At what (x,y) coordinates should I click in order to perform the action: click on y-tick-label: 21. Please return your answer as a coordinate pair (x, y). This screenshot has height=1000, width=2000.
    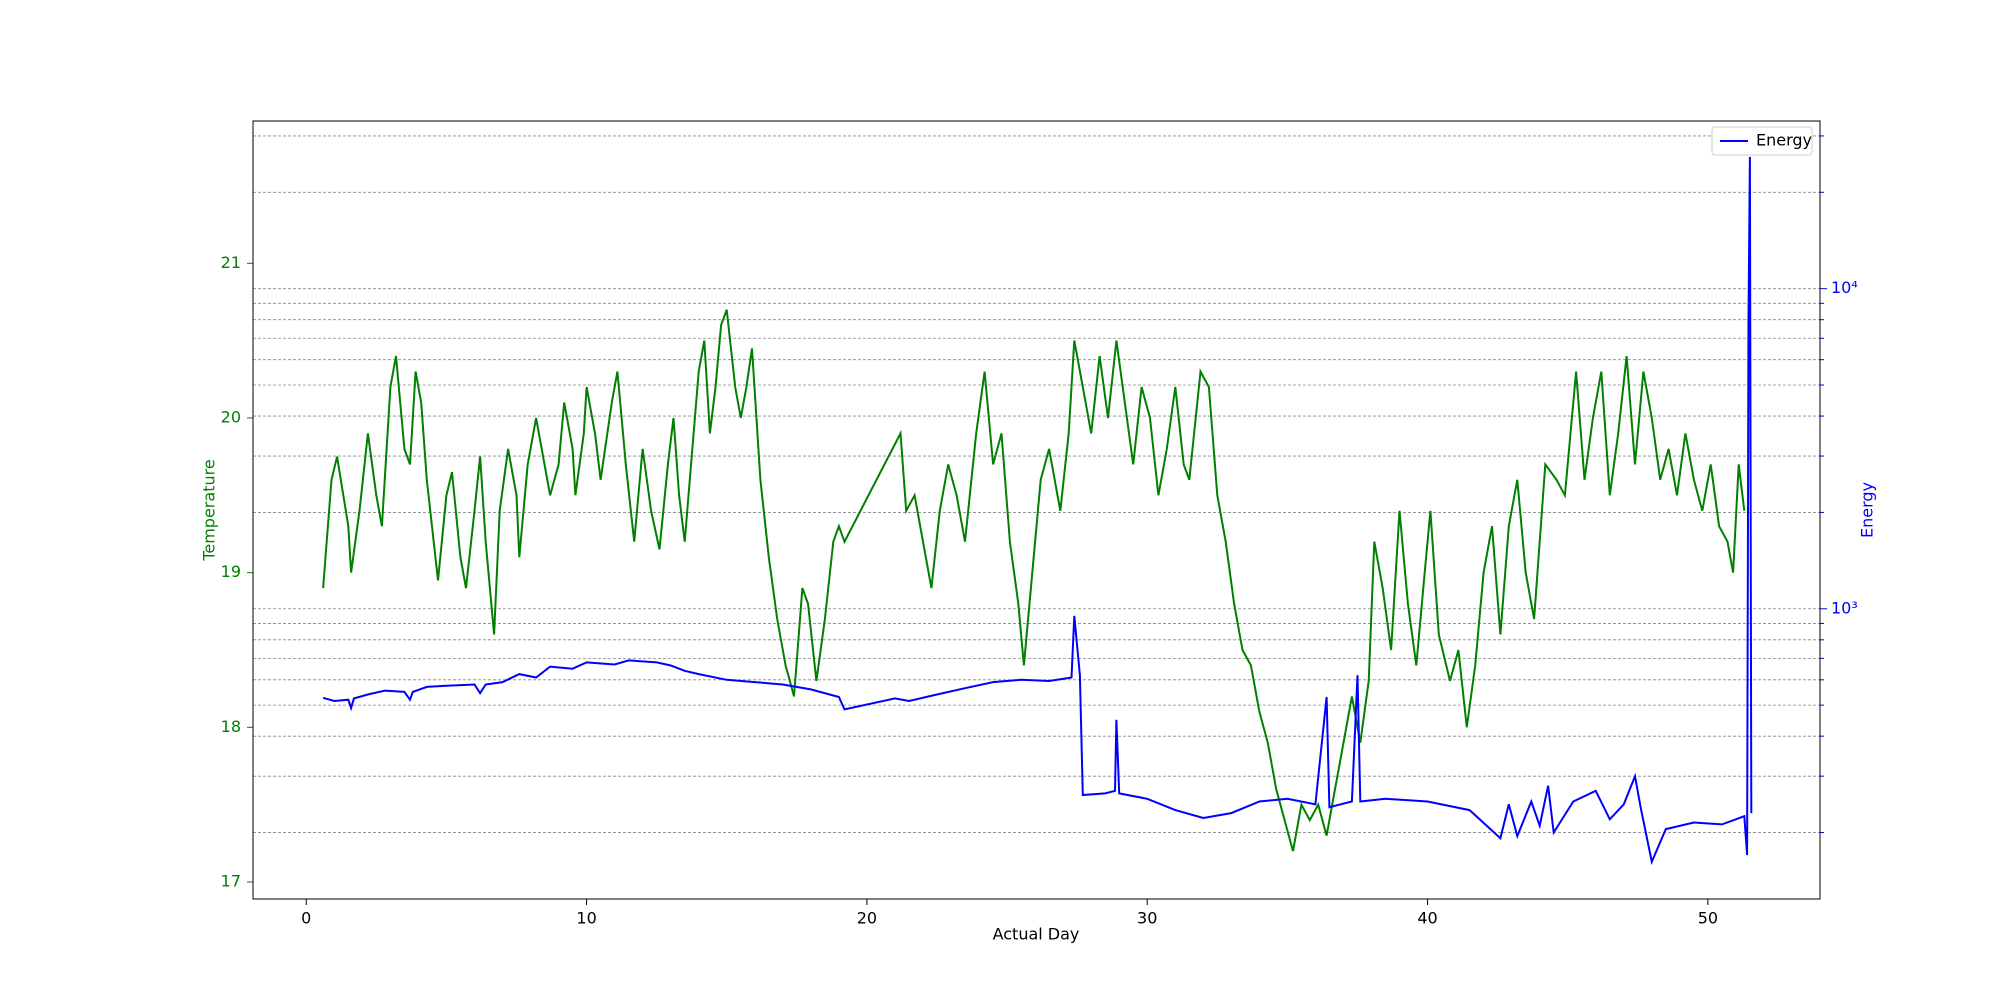
    Looking at the image, I should click on (231, 262).